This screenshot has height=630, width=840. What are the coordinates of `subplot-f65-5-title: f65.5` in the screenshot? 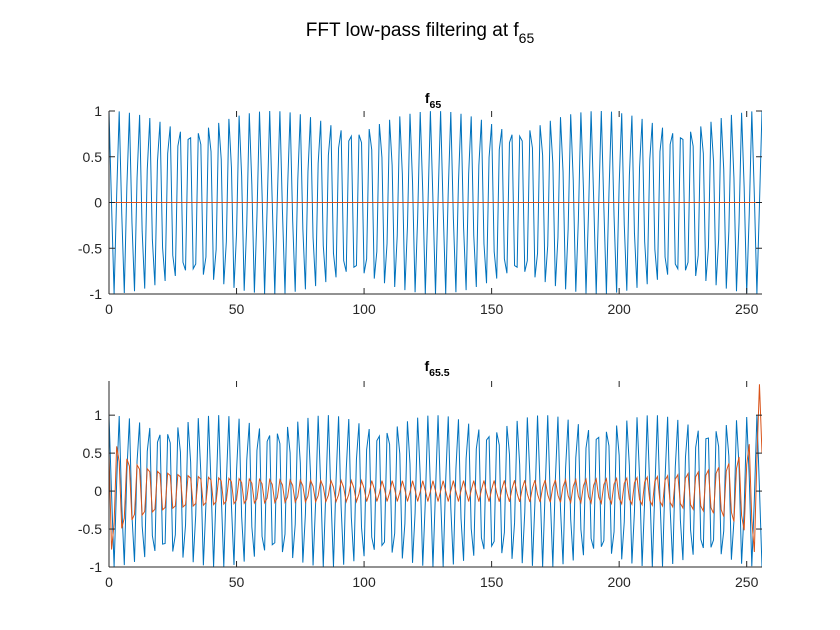 It's located at (436, 368).